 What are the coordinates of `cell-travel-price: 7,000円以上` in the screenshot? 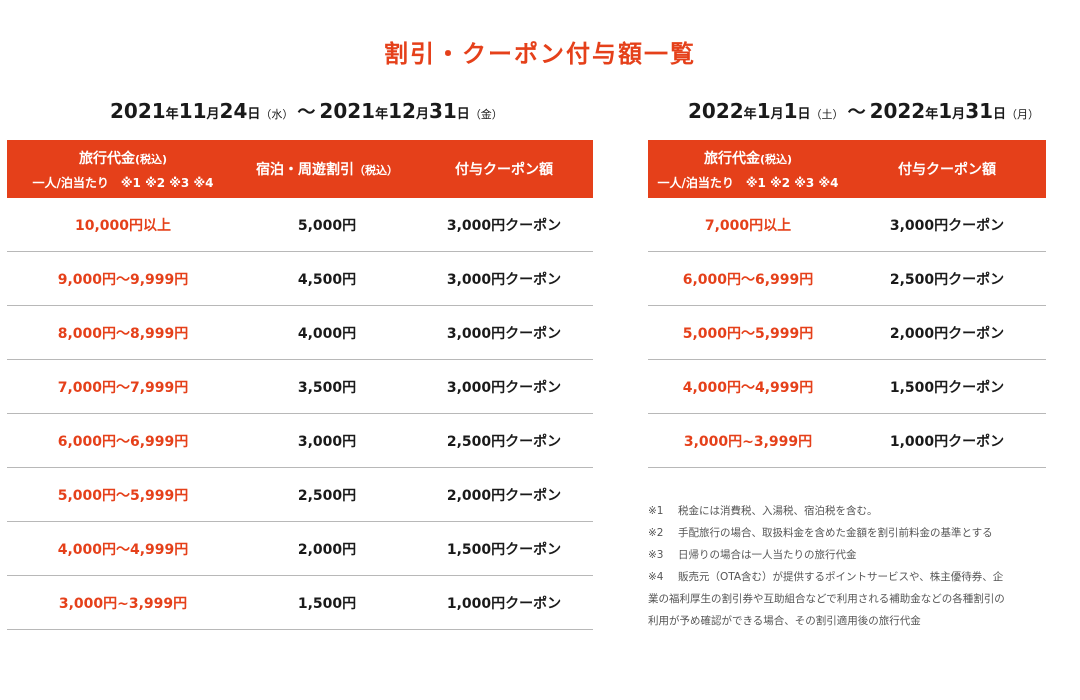 It's located at (748, 225).